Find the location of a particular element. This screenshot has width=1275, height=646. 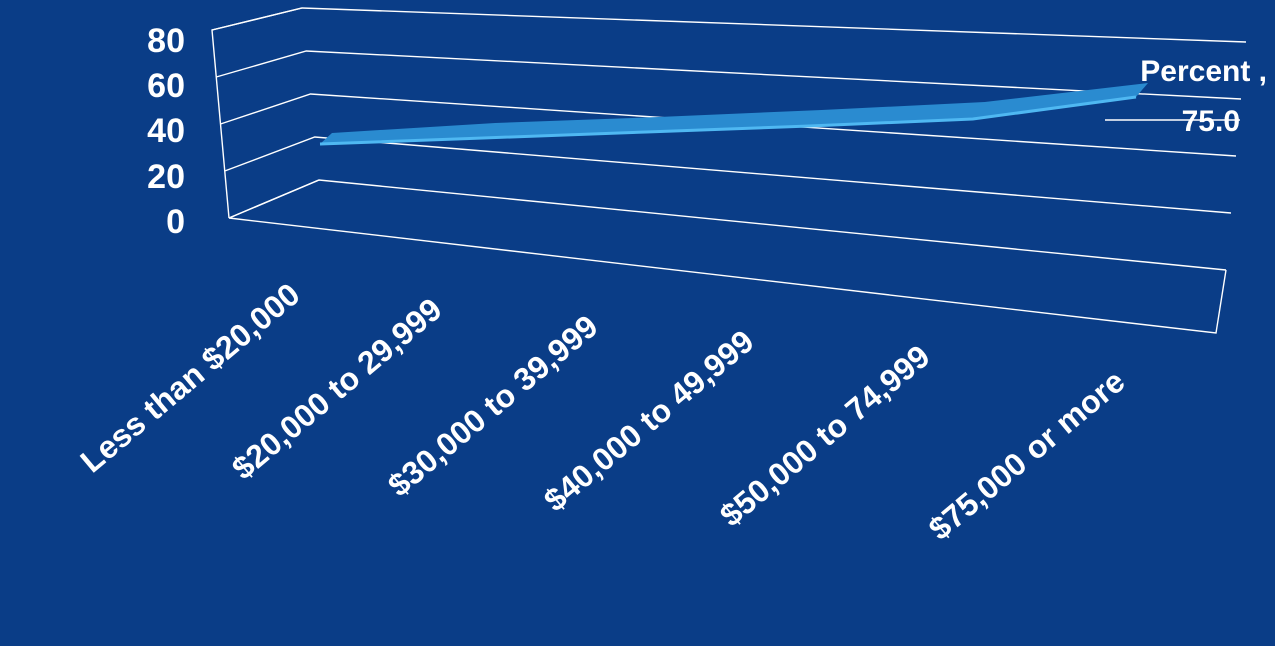

x-tick-label: $50,000 to 74,999 is located at coordinates (824, 436).